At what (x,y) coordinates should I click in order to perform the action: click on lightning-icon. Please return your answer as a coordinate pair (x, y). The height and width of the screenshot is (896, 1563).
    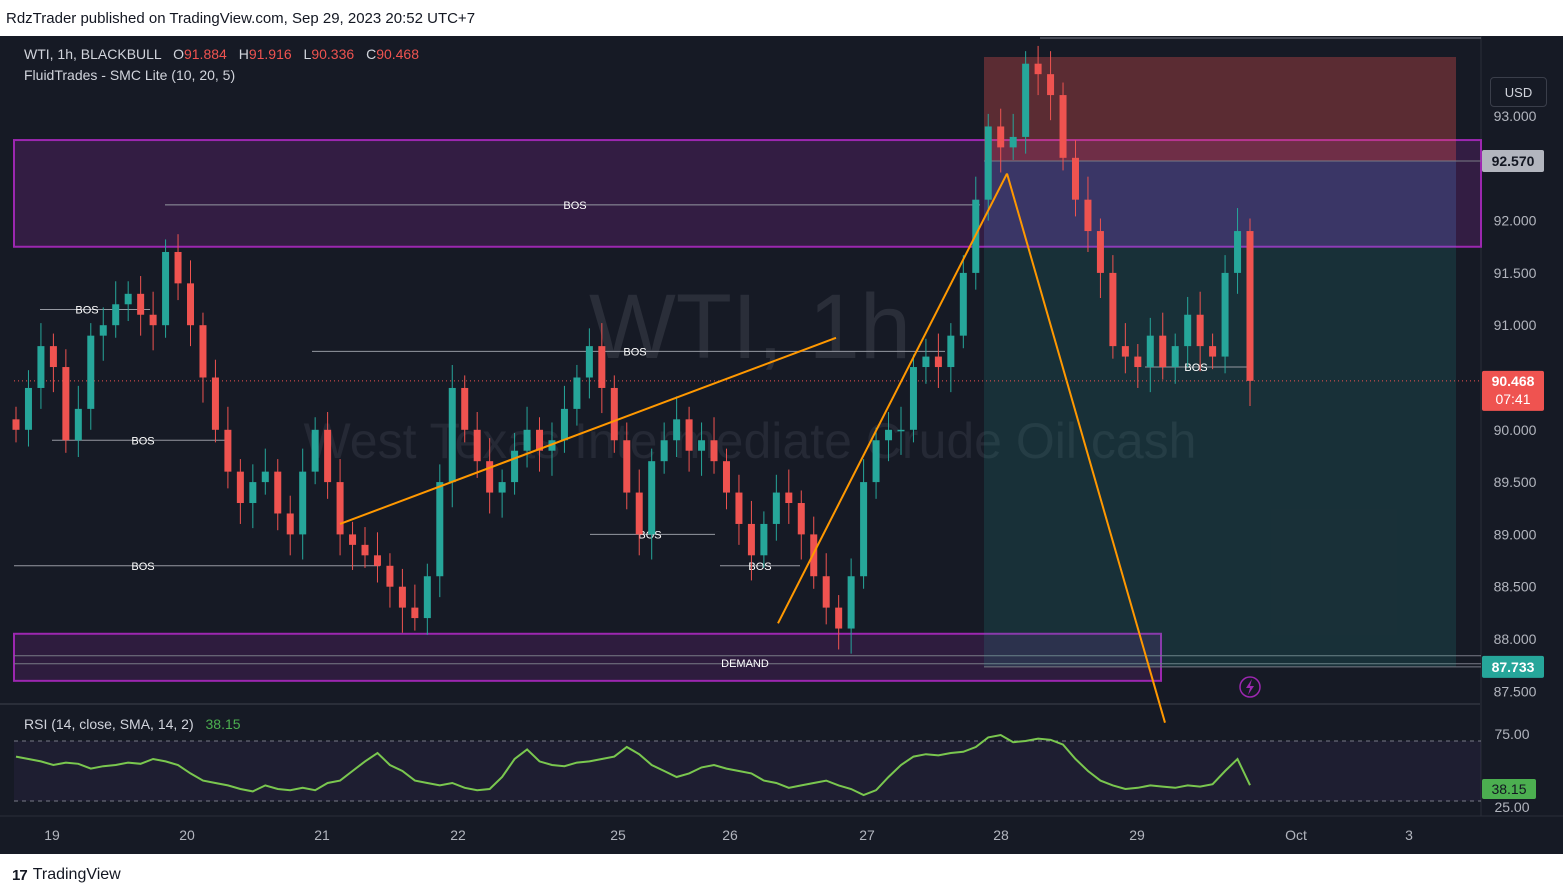
    Looking at the image, I should click on (1250, 687).